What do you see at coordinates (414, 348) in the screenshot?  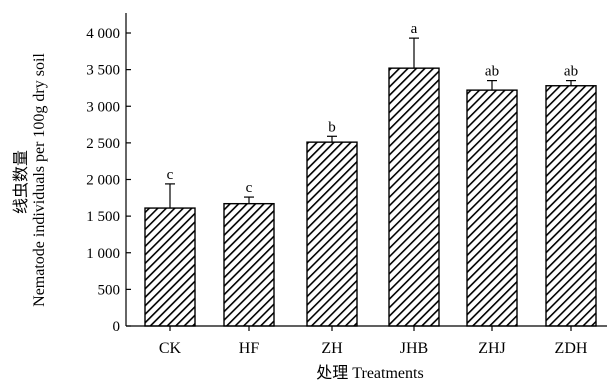 I see `category-label-jhb: JHB` at bounding box center [414, 348].